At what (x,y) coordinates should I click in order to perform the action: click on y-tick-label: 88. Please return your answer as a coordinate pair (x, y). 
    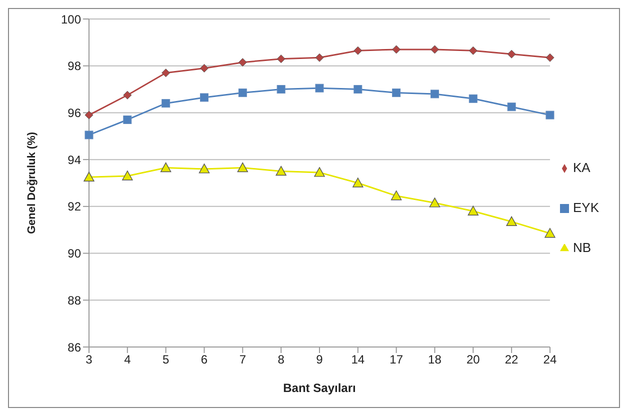
    Looking at the image, I should click on (75, 300).